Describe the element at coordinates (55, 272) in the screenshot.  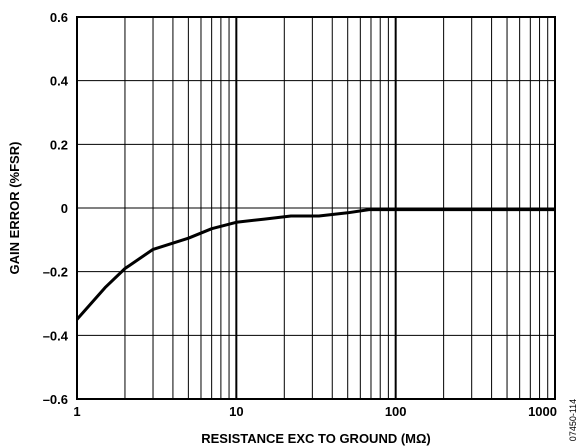
I see `y-tick-label: –0.2` at that location.